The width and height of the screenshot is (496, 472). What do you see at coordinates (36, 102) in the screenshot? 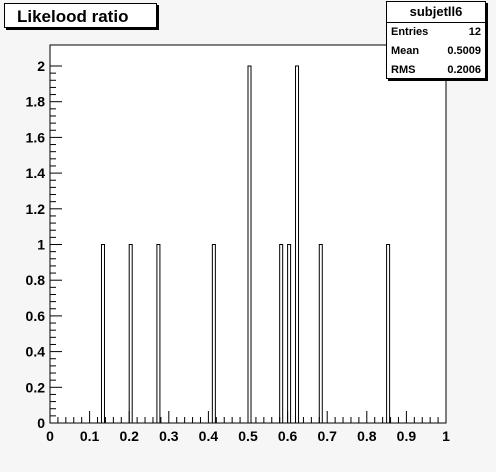
I see `y-tick-label: 1.8` at bounding box center [36, 102].